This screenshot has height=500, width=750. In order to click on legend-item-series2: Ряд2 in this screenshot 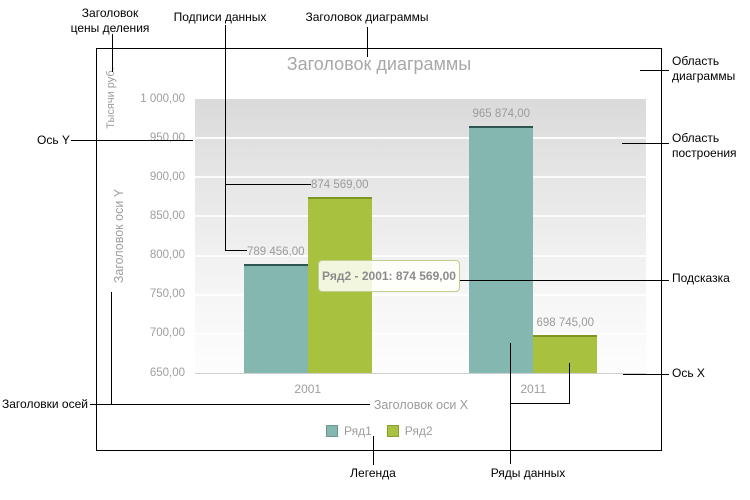, I will do `click(409, 431)`.